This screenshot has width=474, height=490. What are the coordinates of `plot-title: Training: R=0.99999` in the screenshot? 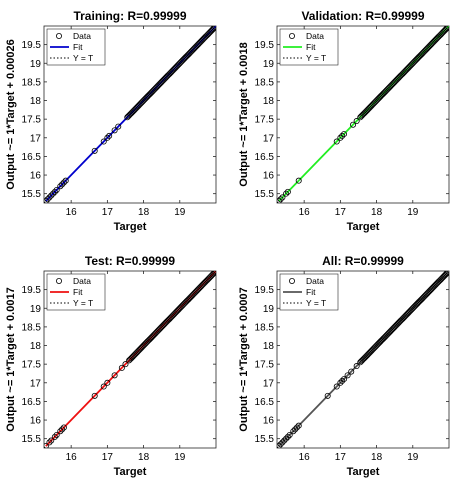 It's located at (129, 16).